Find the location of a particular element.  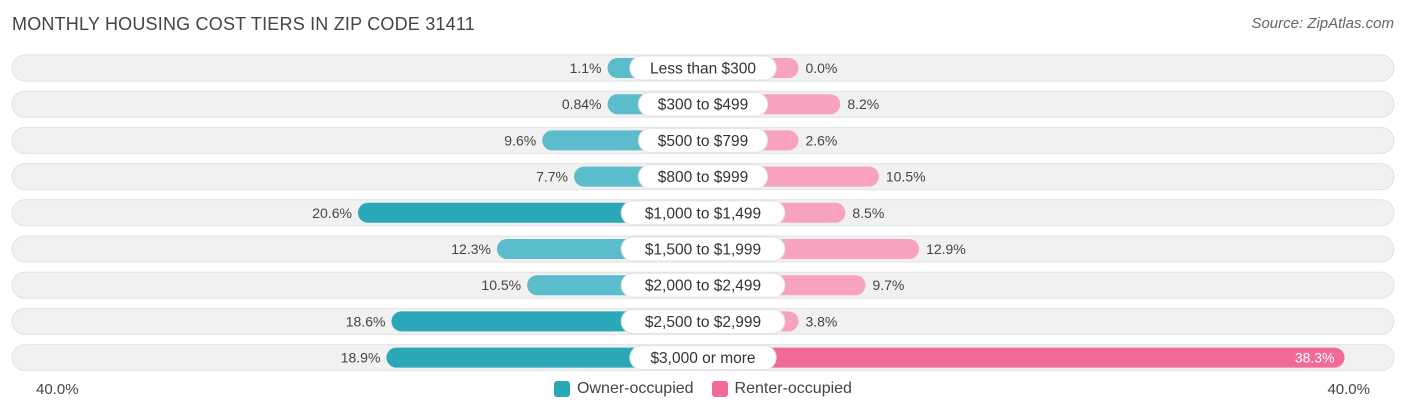

category-label: $1,000 to $1,499 is located at coordinates (703, 213).